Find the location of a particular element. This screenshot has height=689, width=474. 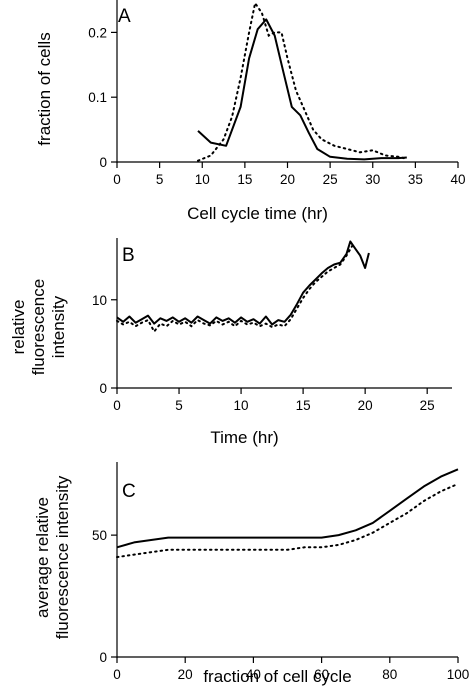

x-axis-title: Time (hr) is located at coordinates (244, 437).